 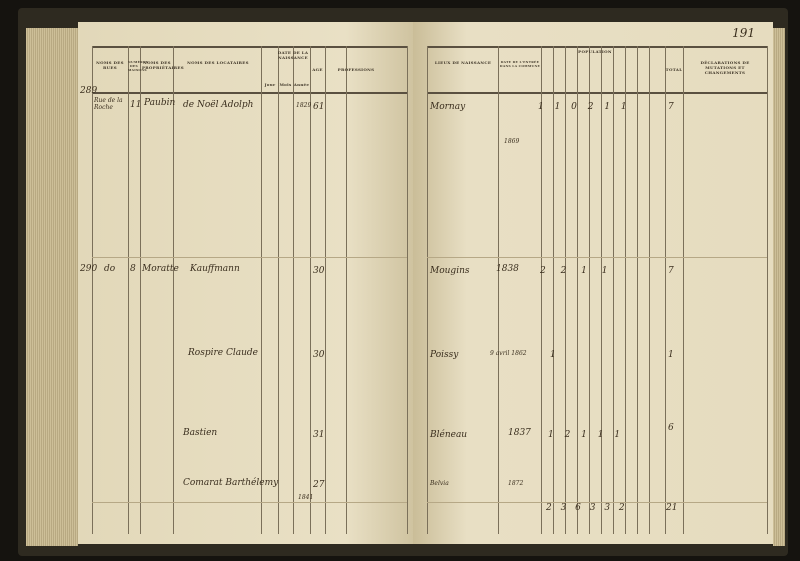 What do you see at coordinates (319, 485) in the screenshot?
I see `handwritten-entry: 27` at bounding box center [319, 485].